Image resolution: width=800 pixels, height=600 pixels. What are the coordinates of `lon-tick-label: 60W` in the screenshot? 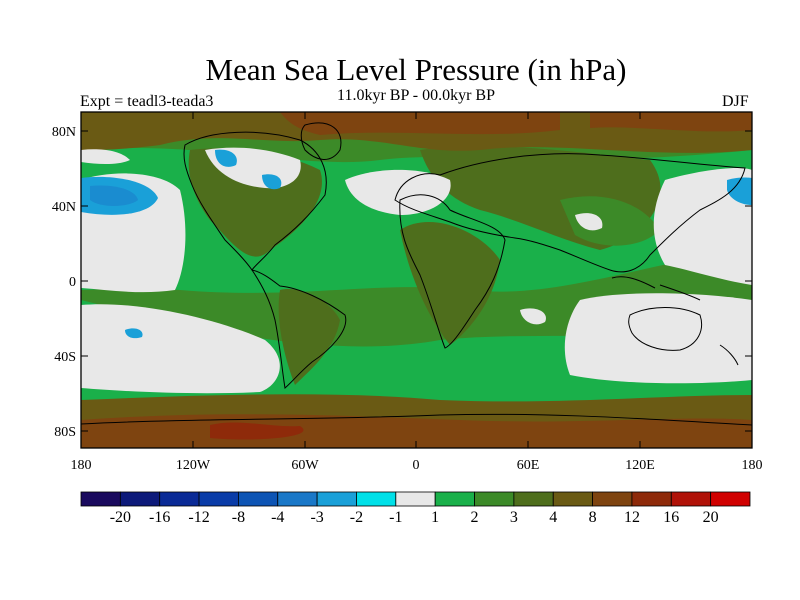 It's located at (305, 465).